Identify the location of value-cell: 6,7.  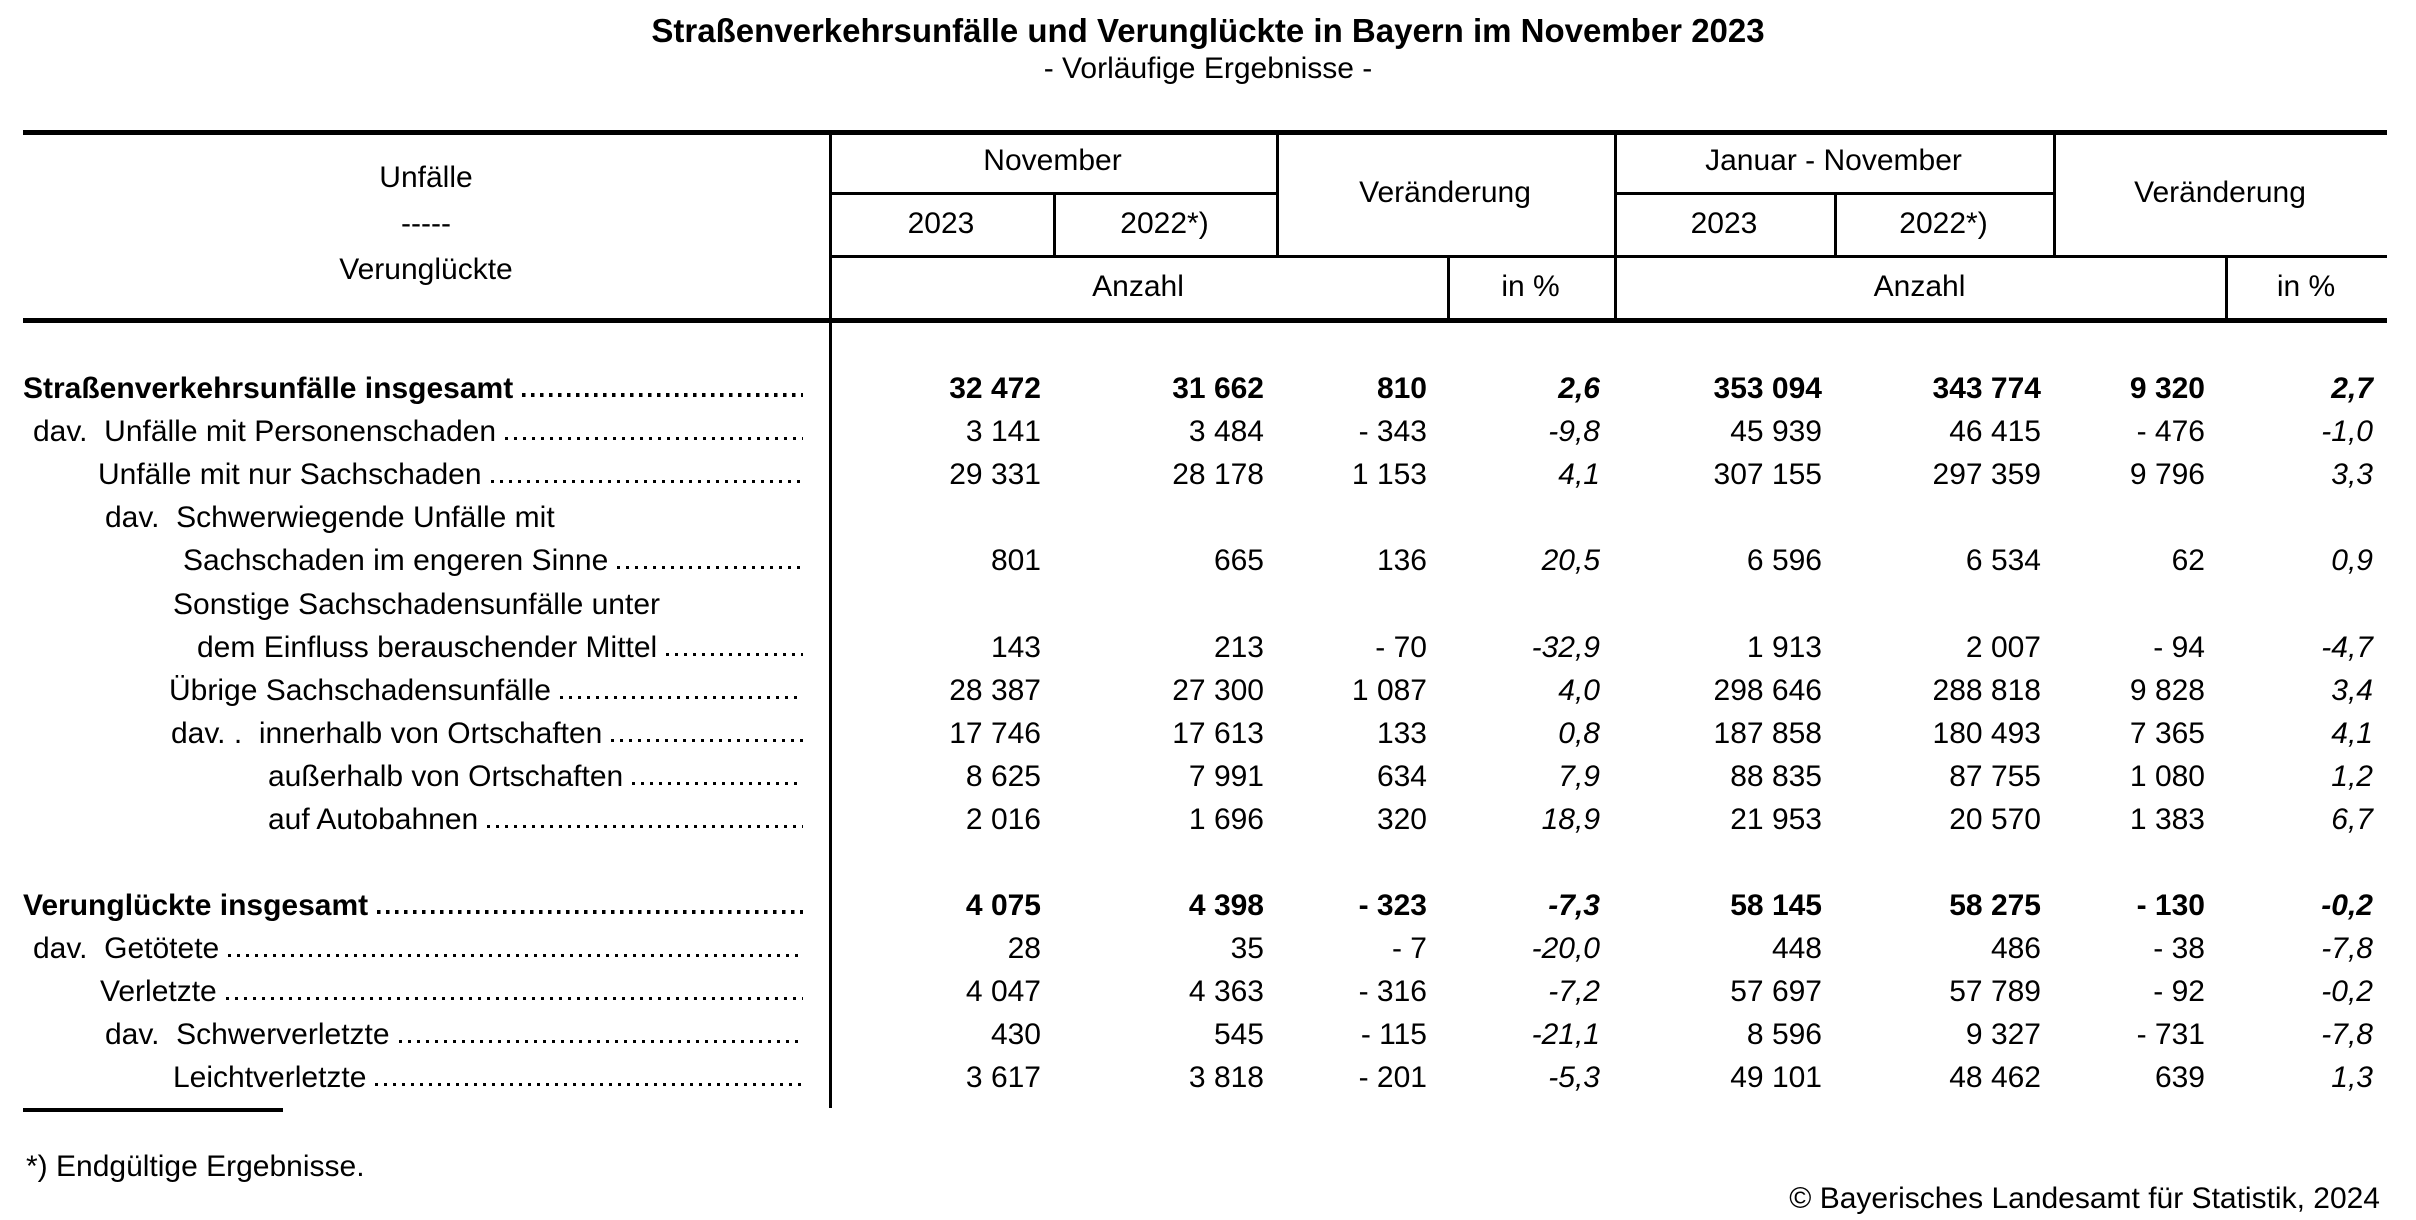
(2352, 820).